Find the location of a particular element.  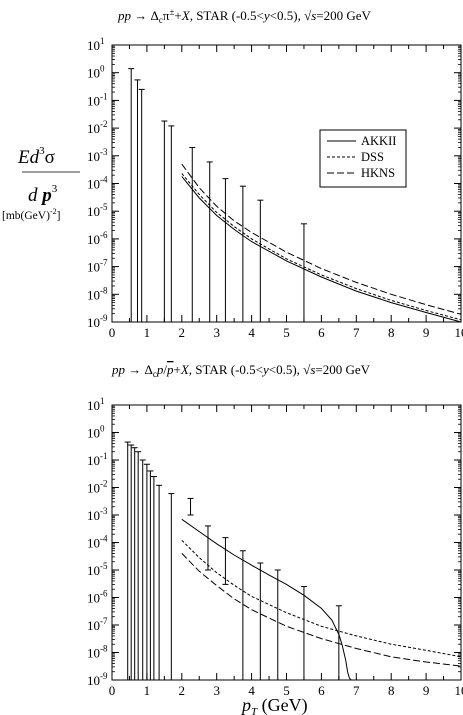

bottom-x-tick-label: 4 is located at coordinates (251, 690).